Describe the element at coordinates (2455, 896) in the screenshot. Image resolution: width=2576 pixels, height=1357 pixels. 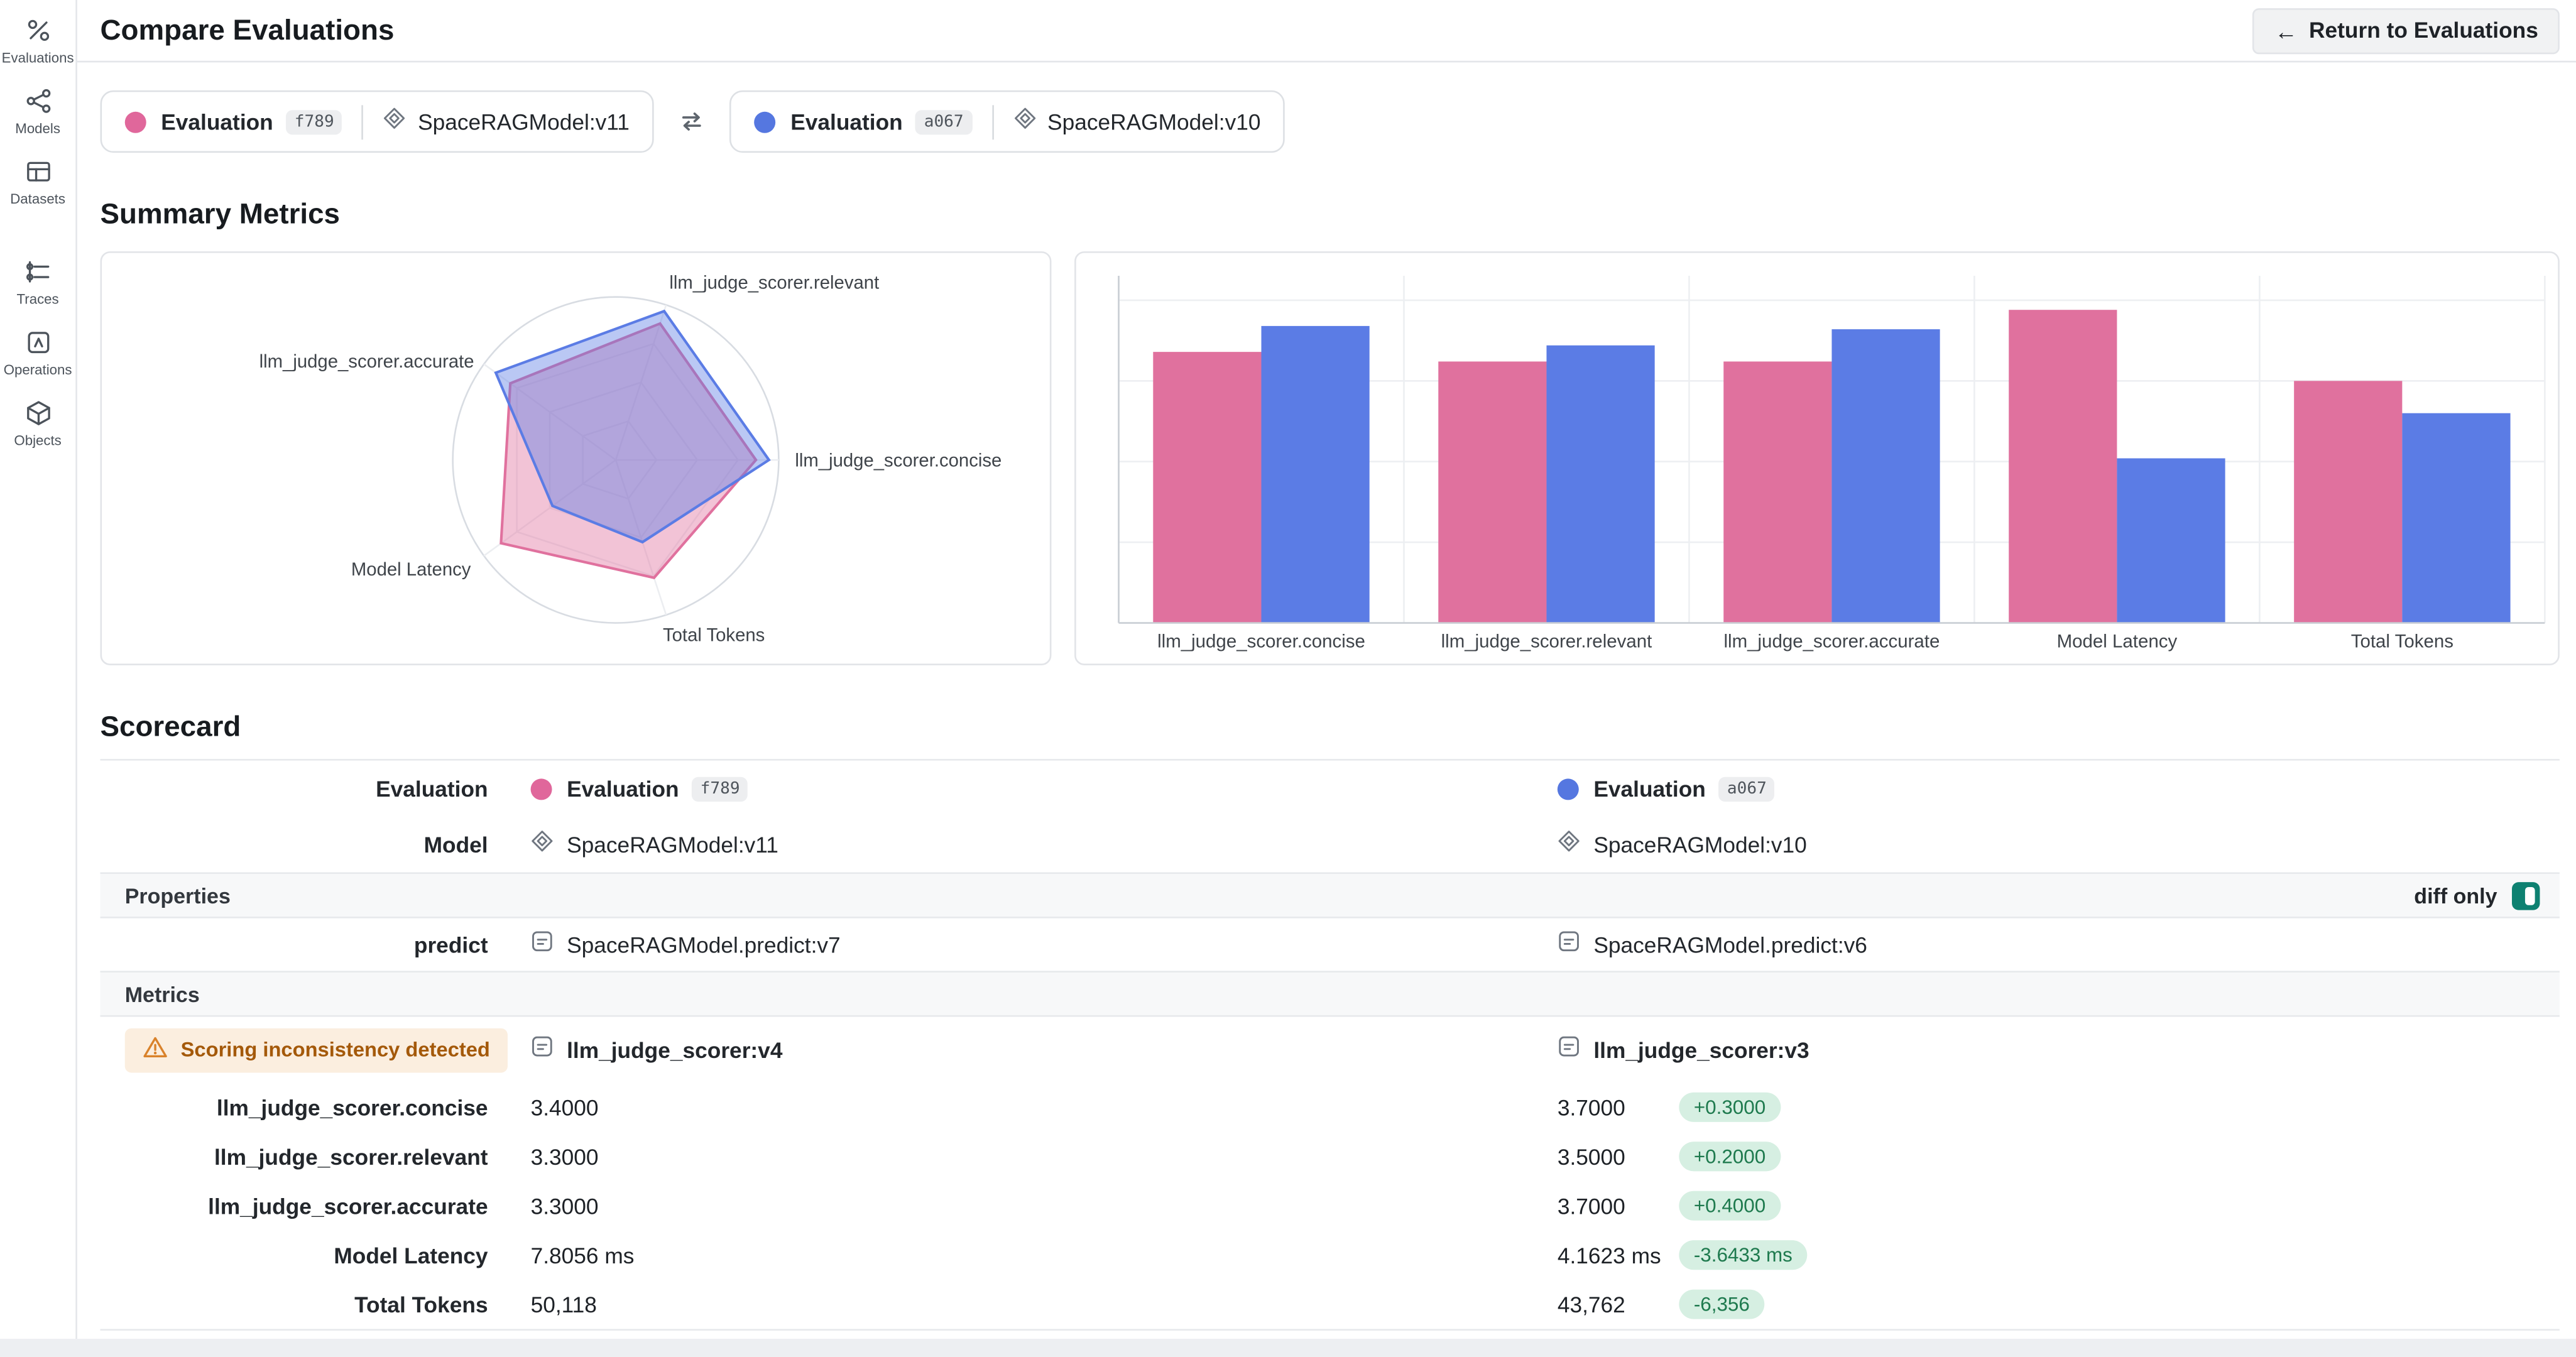
I see `diff-only-label: diff only` at that location.